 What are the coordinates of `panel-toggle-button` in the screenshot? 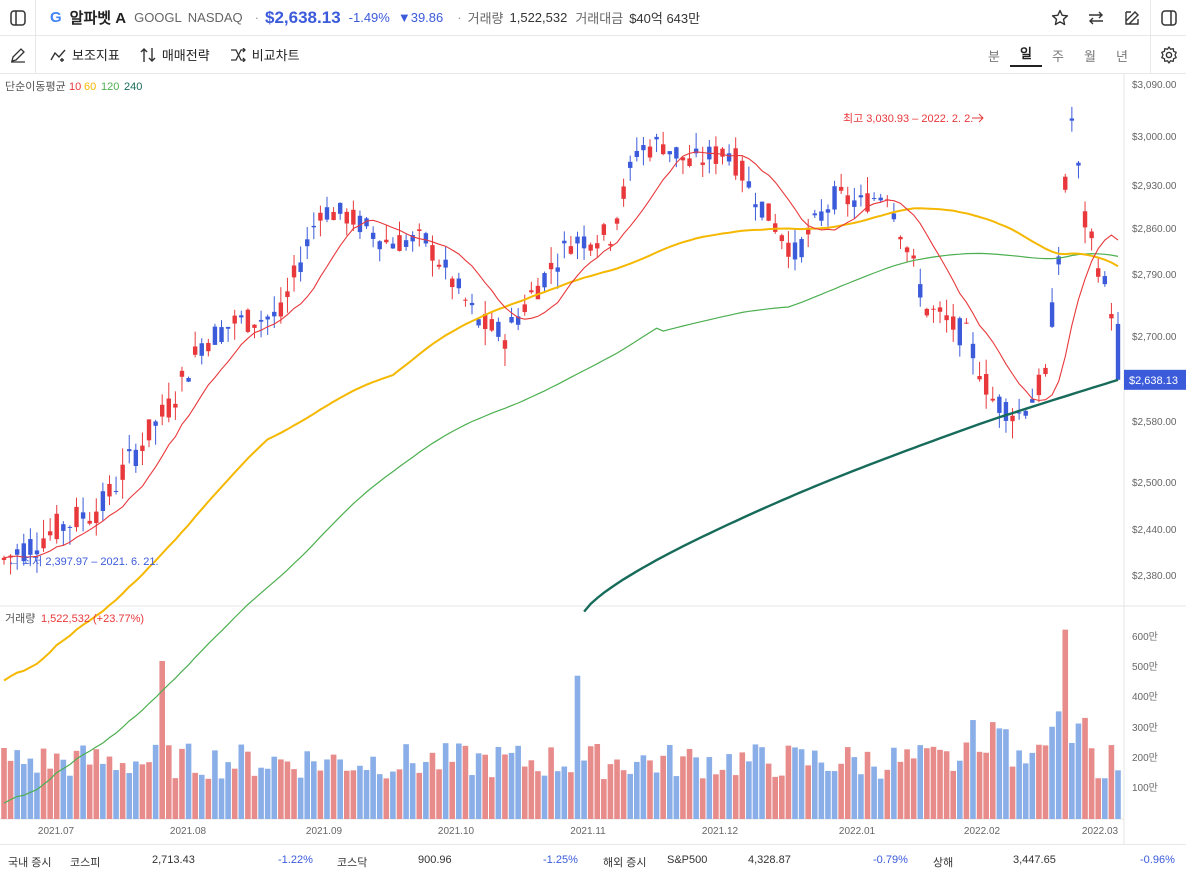 It's located at (1168, 18).